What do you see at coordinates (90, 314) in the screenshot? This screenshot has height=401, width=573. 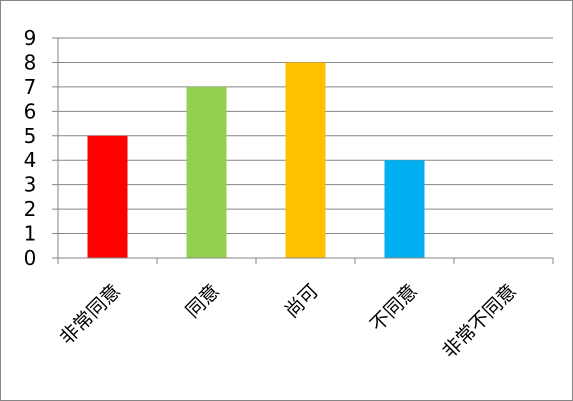 I see `x-category-label: 非常同意` at bounding box center [90, 314].